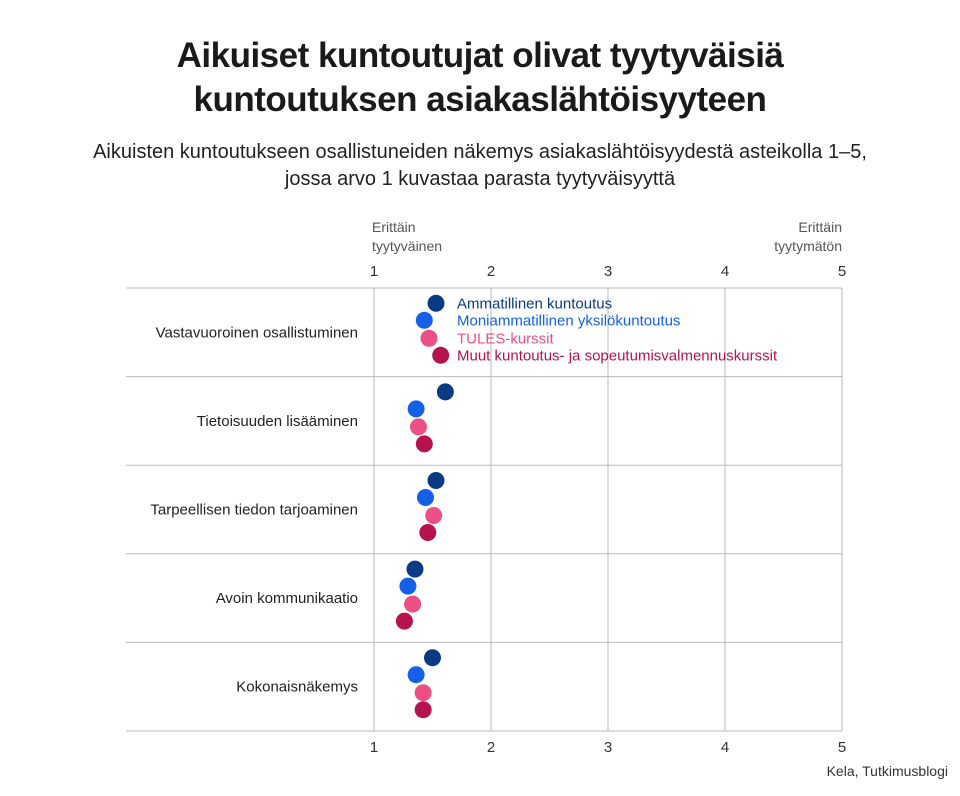 The height and width of the screenshot is (796, 960). What do you see at coordinates (608, 747) in the screenshot?
I see `x-tick-label-bottom: 3` at bounding box center [608, 747].